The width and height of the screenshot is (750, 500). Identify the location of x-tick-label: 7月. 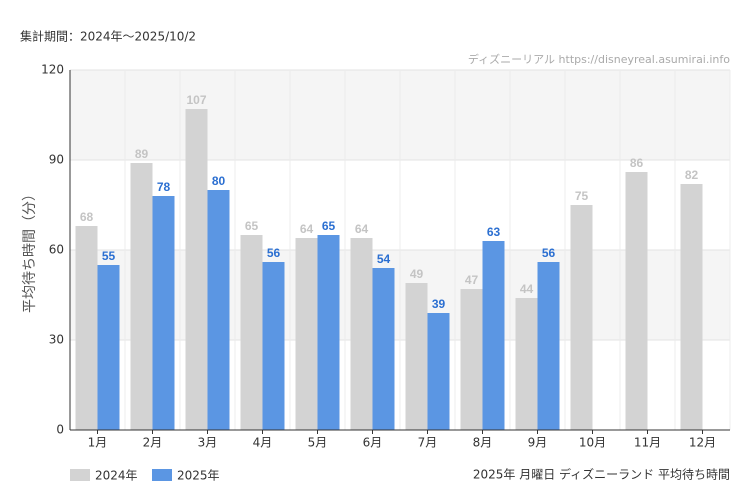
(428, 443).